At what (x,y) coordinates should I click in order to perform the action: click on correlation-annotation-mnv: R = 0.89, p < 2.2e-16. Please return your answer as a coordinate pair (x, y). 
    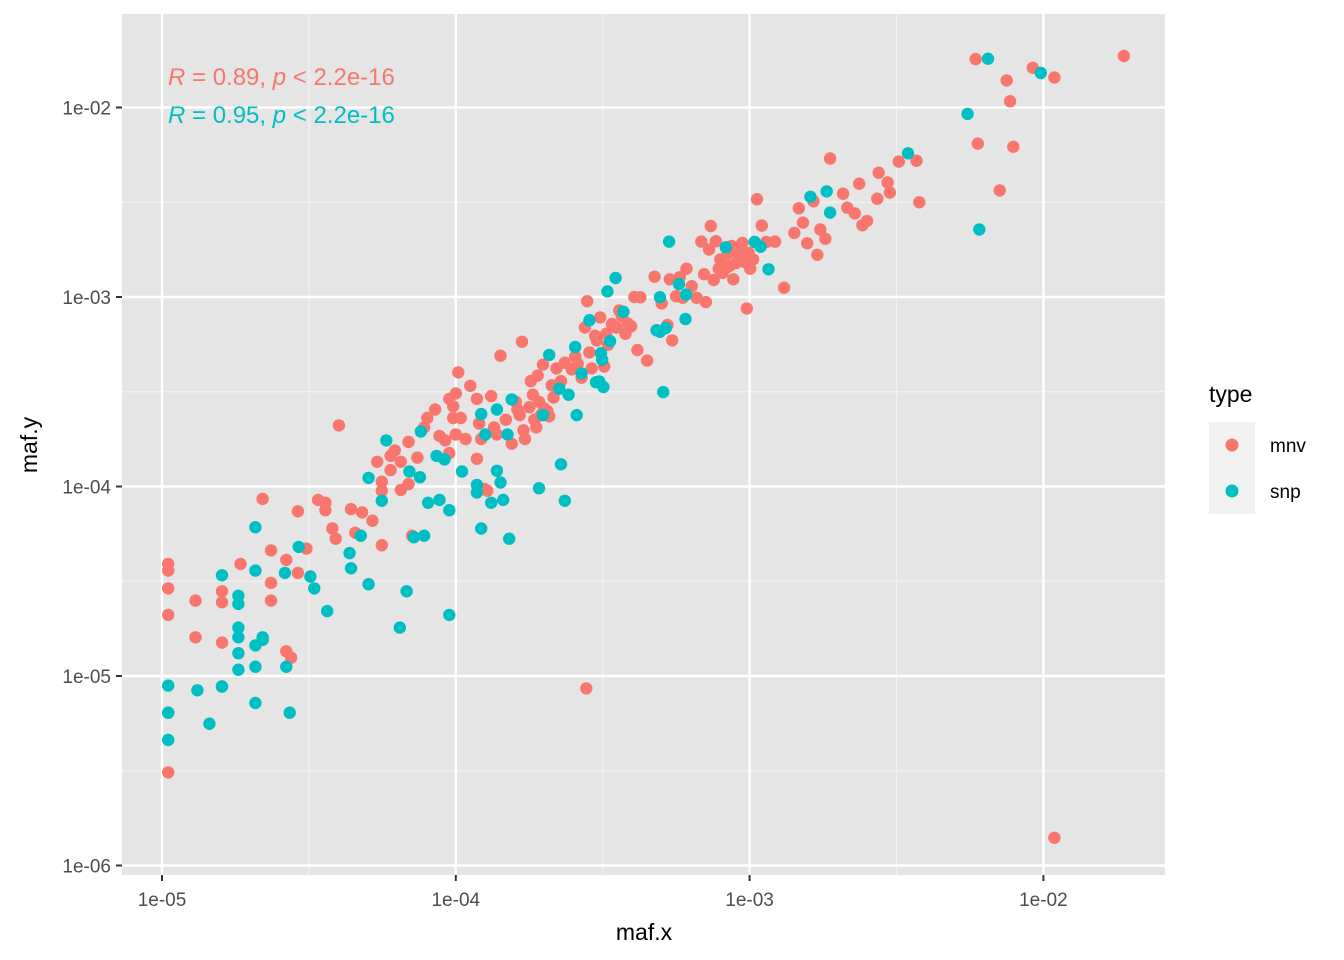
    Looking at the image, I should click on (281, 77).